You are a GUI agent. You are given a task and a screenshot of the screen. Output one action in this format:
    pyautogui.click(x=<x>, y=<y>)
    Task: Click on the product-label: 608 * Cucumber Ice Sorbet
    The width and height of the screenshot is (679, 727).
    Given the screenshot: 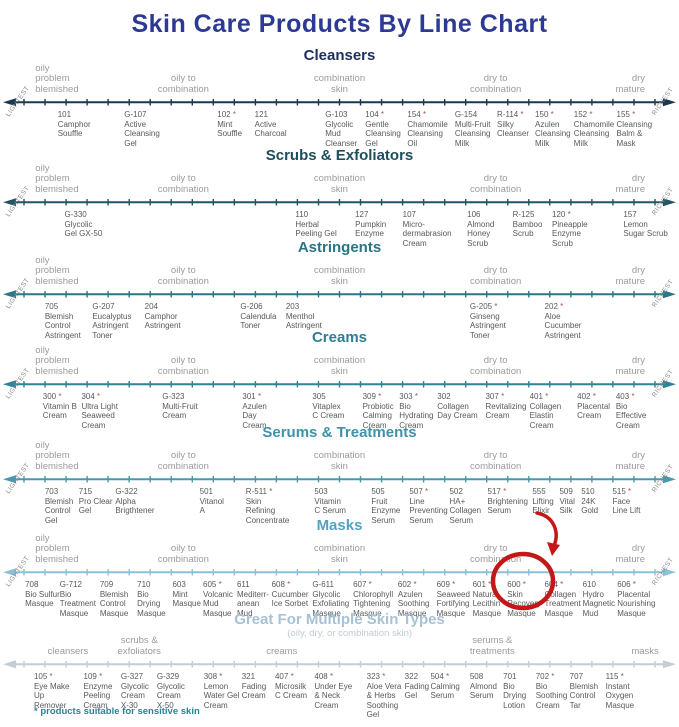 What is the action you would take?
    pyautogui.click(x=290, y=594)
    